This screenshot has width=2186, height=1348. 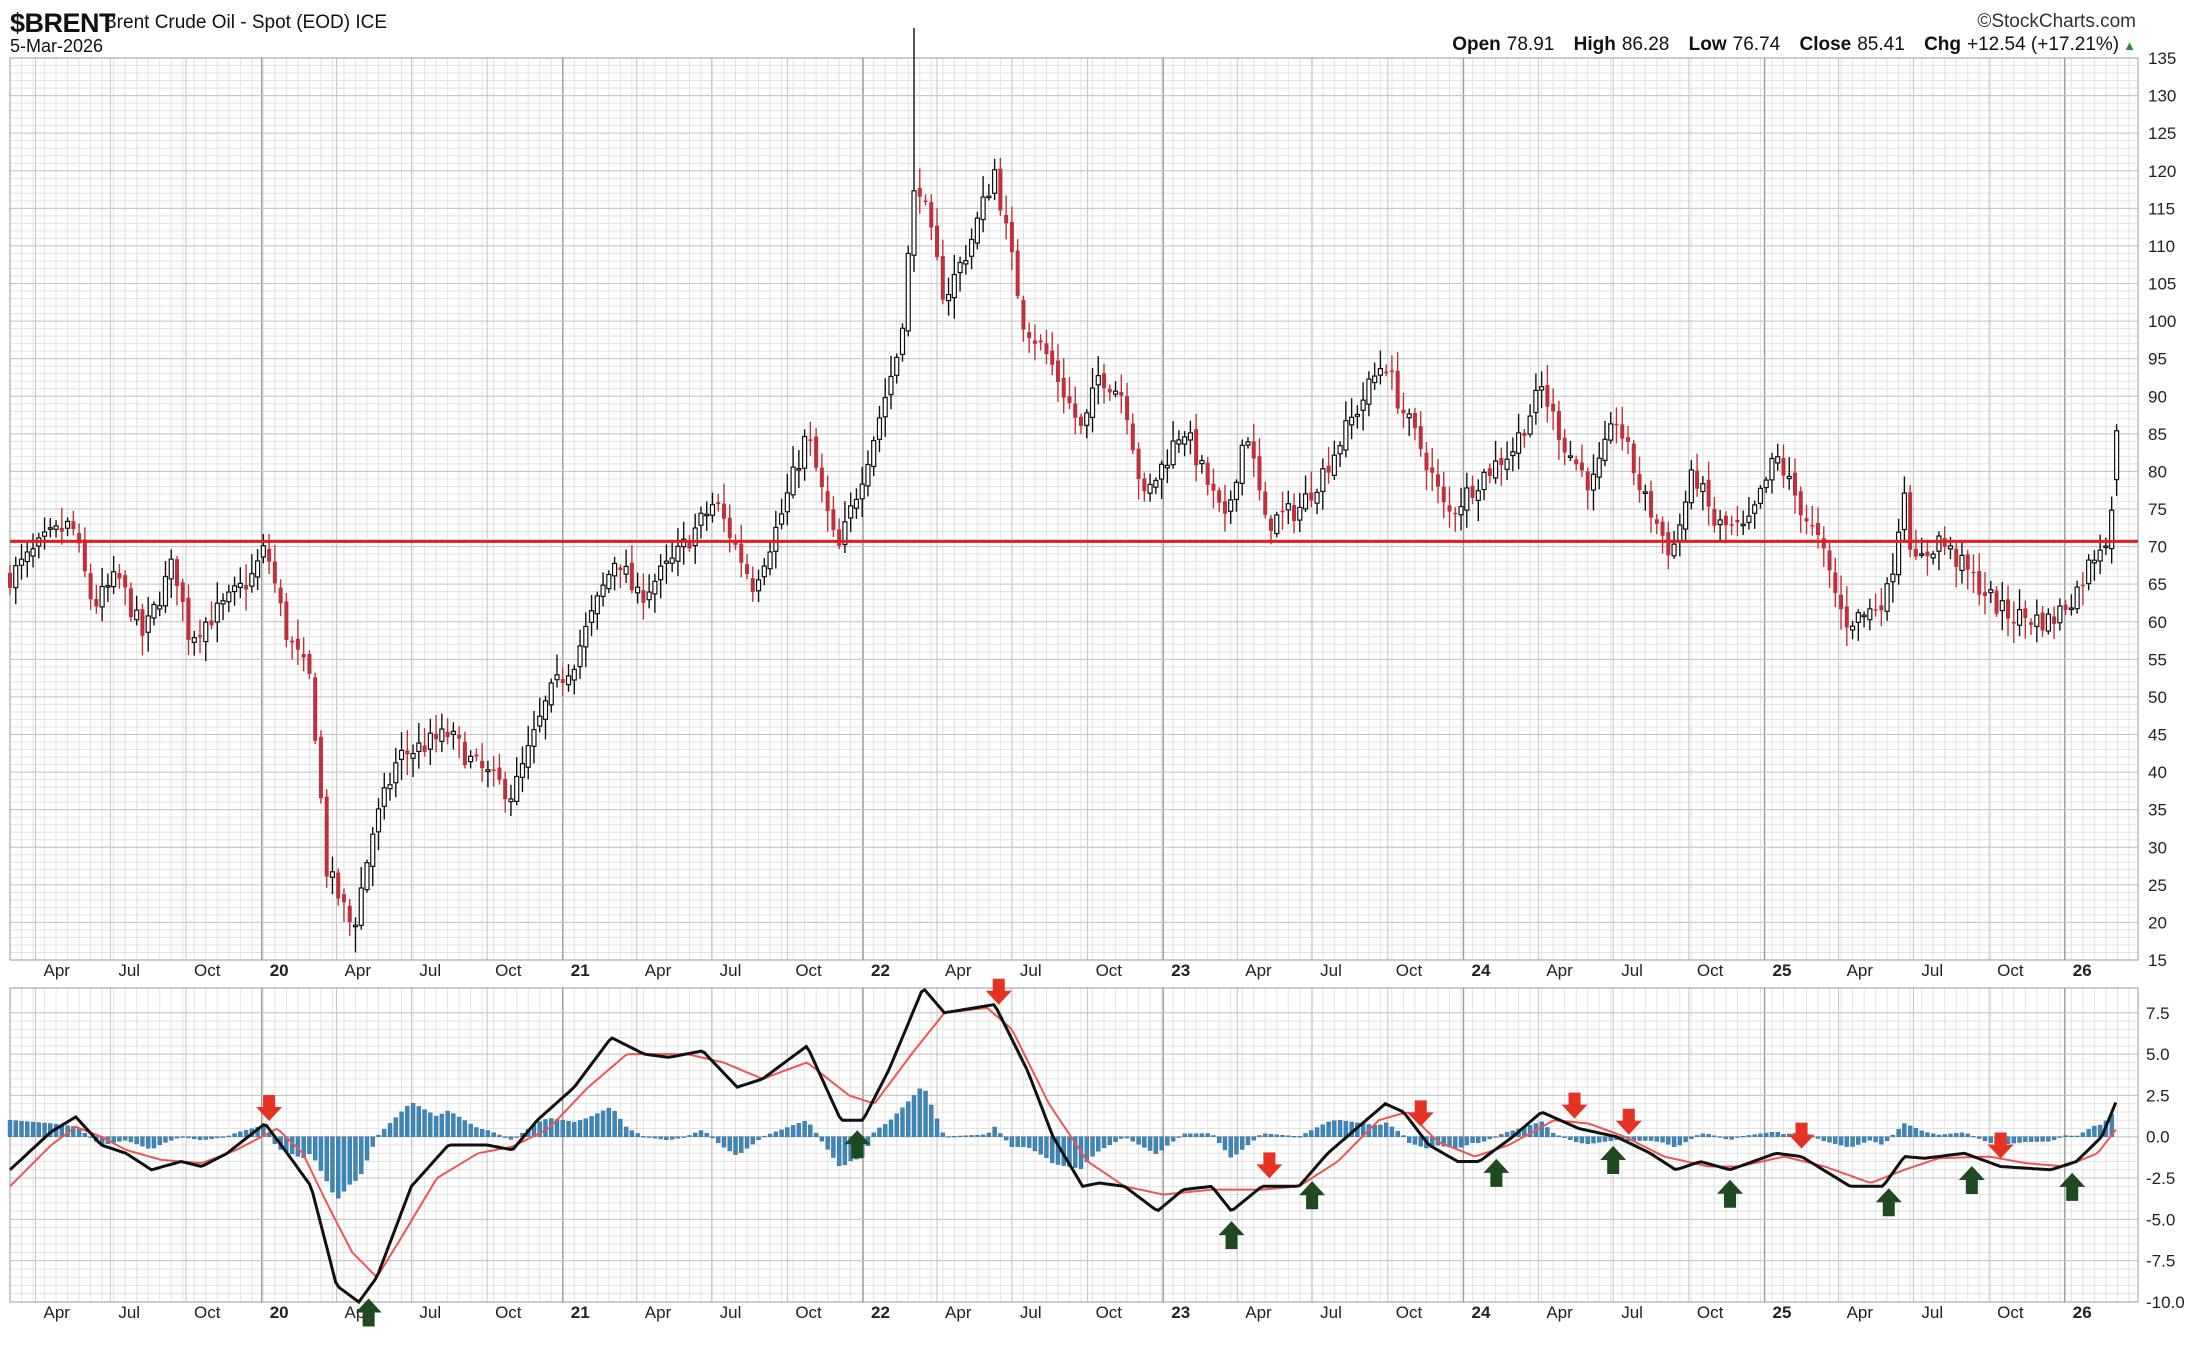 What do you see at coordinates (2161, 208) in the screenshot?
I see `price-y-tick-label: 115` at bounding box center [2161, 208].